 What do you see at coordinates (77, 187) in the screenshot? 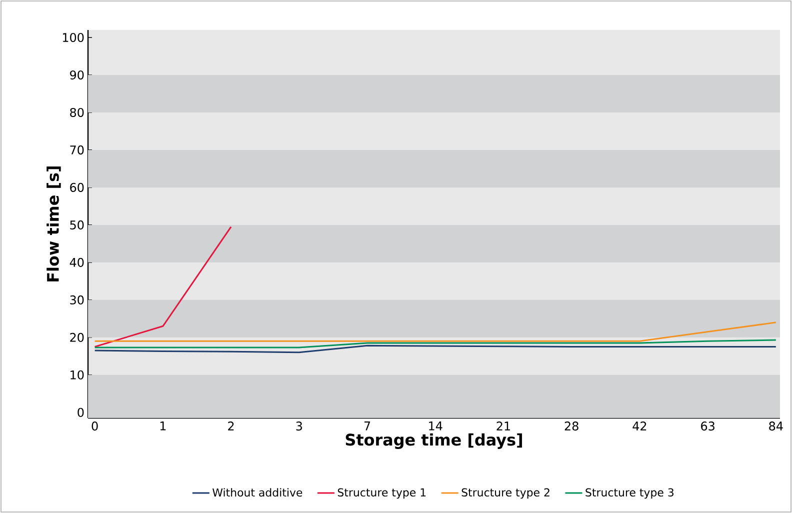
I see `y-tick-label: 60` at bounding box center [77, 187].